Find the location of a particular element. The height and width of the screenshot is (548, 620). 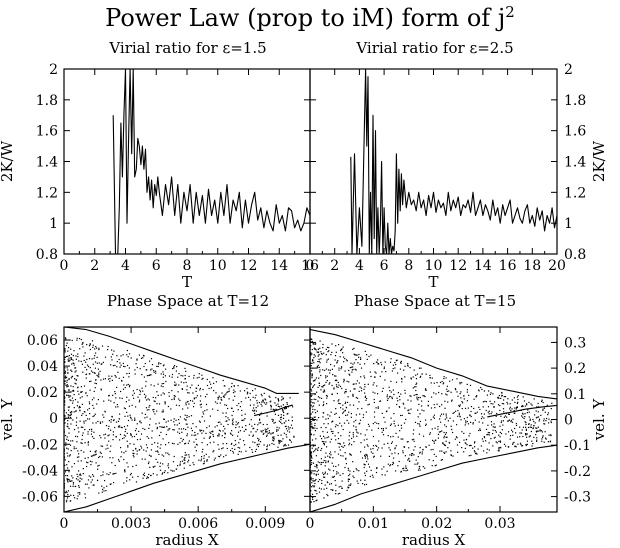

x-tick-label: 20 is located at coordinates (557, 266).